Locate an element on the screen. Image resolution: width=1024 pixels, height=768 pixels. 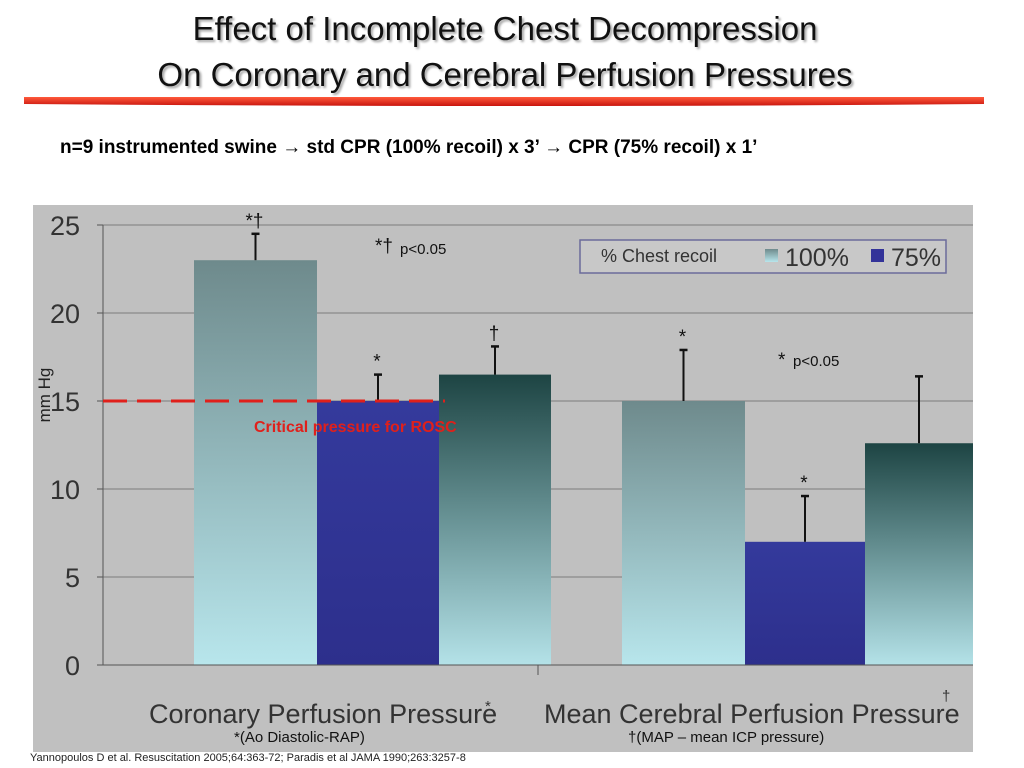
significance-mark: † is located at coordinates (494, 333).